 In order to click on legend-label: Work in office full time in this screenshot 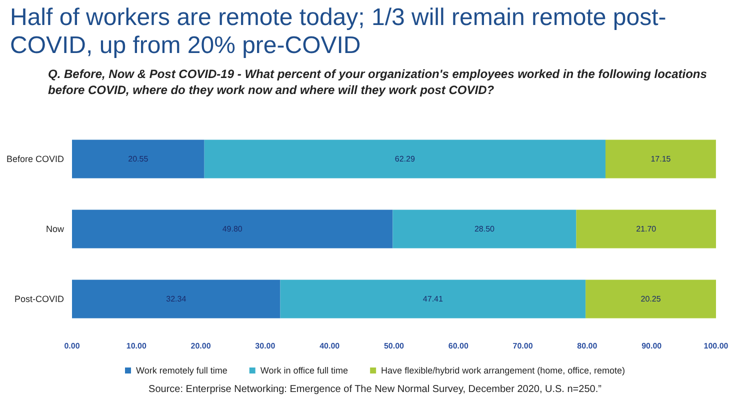, I will do `click(304, 371)`.